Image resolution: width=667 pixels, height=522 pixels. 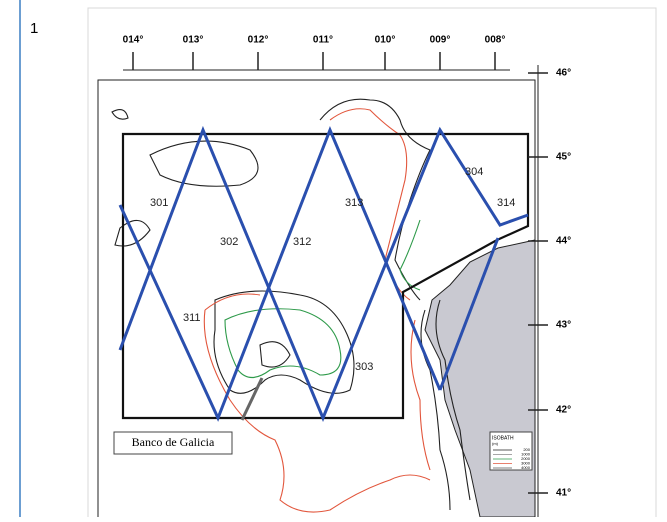 I want to click on track-label: 311, so click(x=192, y=318).